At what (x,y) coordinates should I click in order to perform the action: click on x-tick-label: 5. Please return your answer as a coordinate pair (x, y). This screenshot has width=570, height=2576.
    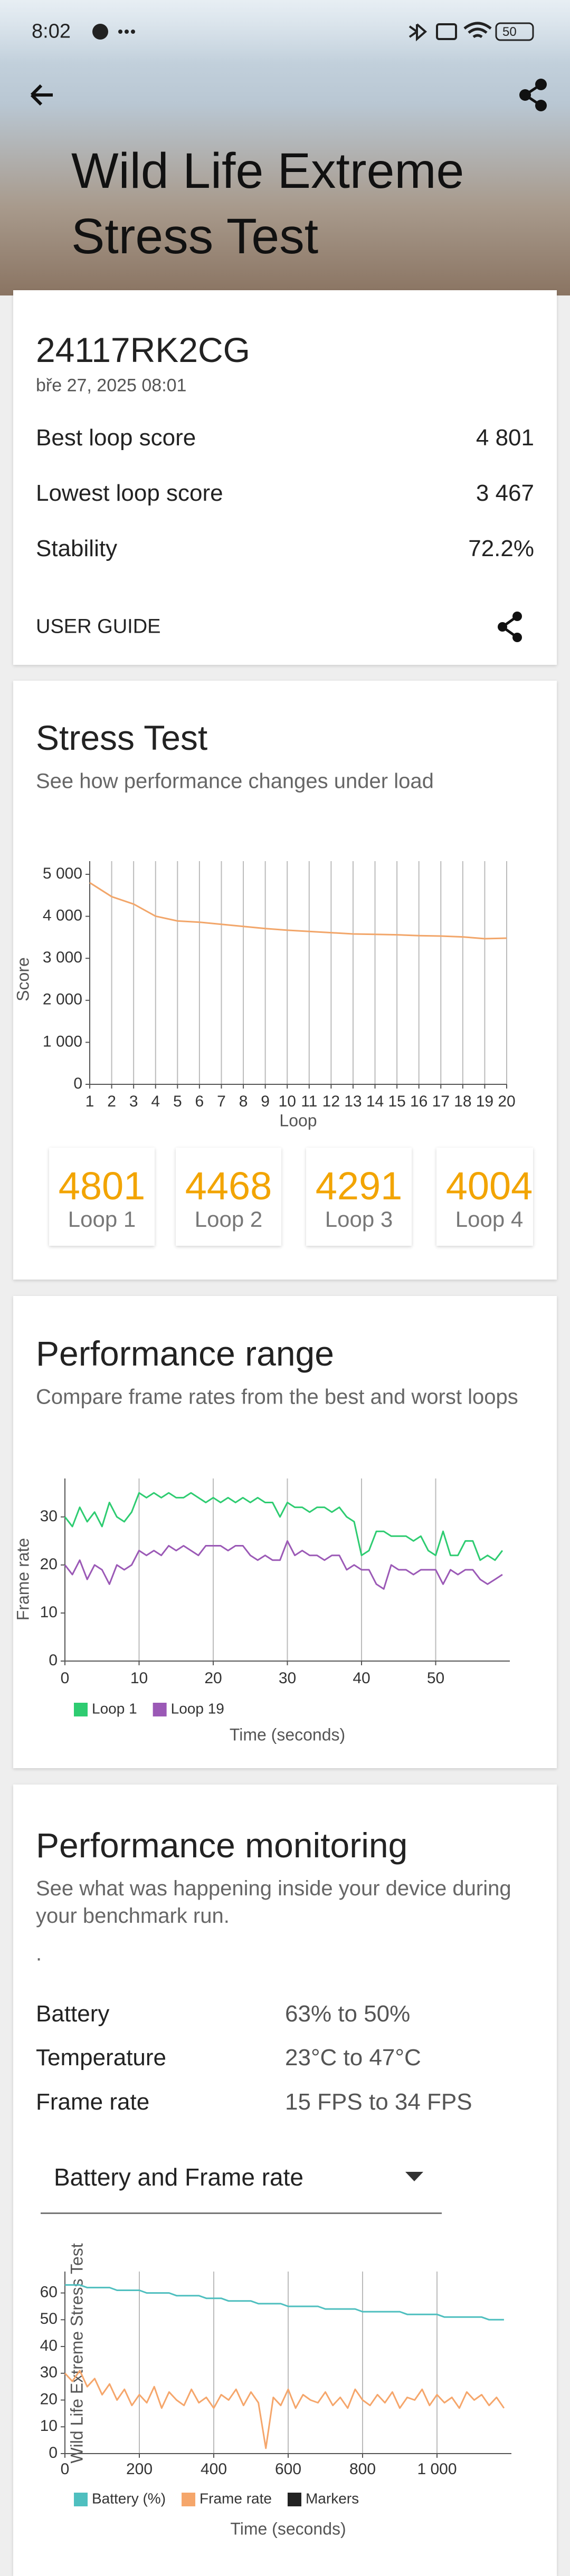
    Looking at the image, I should click on (177, 1101).